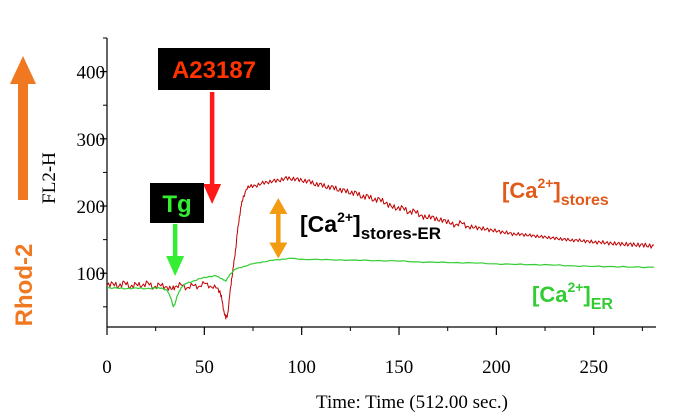  Describe the element at coordinates (301, 367) in the screenshot. I see `x-tick-label: 100` at that location.